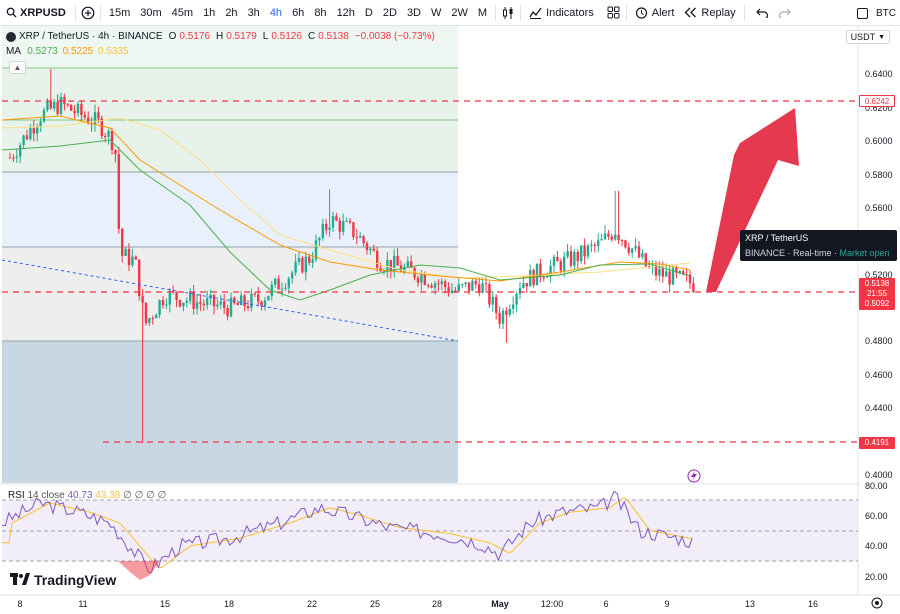  Describe the element at coordinates (876, 516) in the screenshot. I see `rsi-axis-tick: 60.00` at that location.